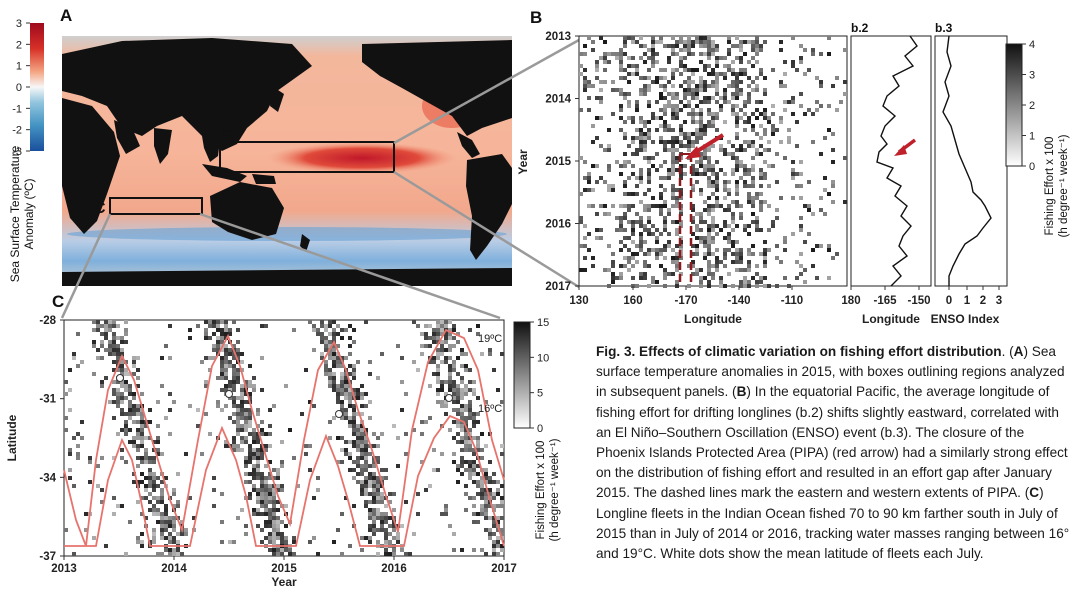 This screenshot has width=1080, height=603. Describe the element at coordinates (19, 88) in the screenshot. I see `sst-tick-label: 0` at that location.